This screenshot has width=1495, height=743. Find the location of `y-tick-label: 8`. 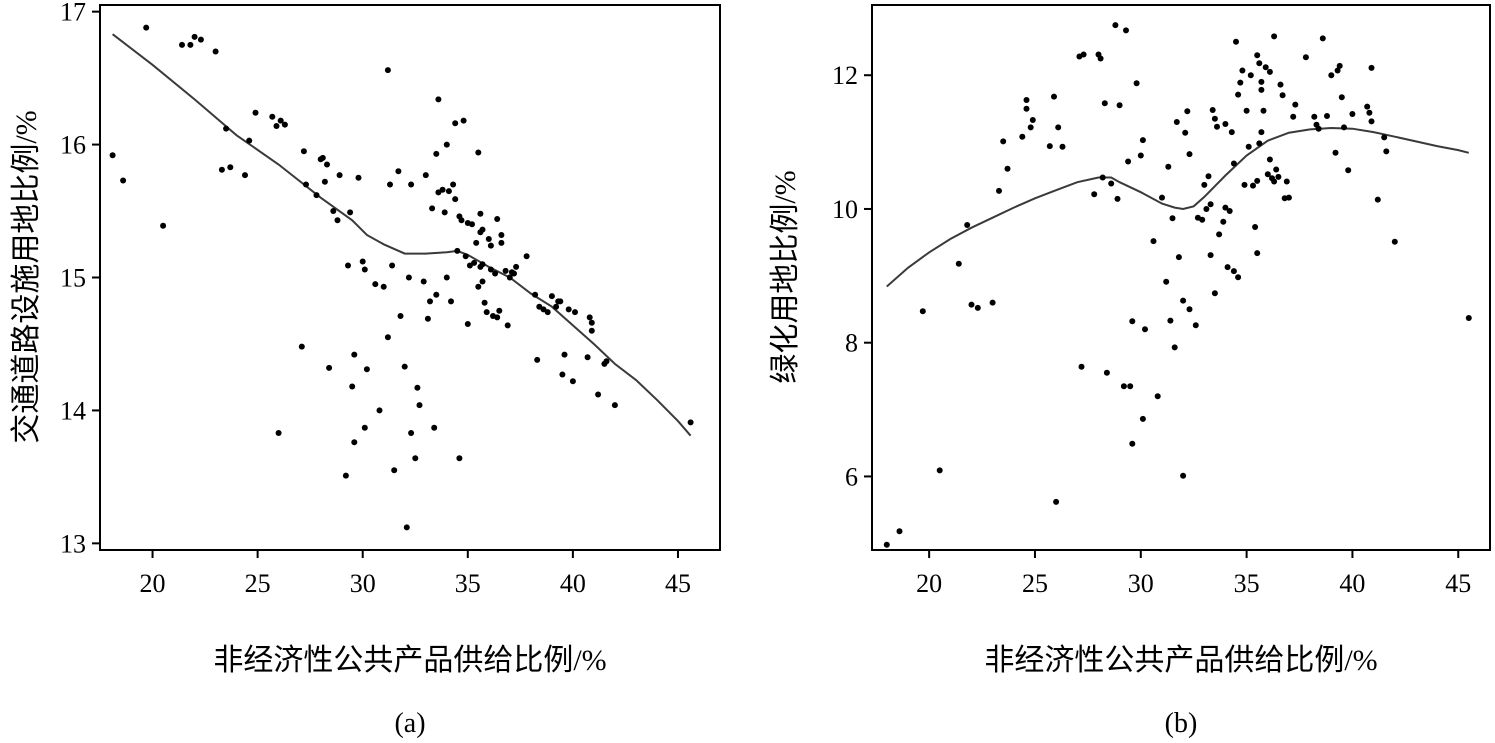

y-tick-label: 8 is located at coordinates (851, 343).